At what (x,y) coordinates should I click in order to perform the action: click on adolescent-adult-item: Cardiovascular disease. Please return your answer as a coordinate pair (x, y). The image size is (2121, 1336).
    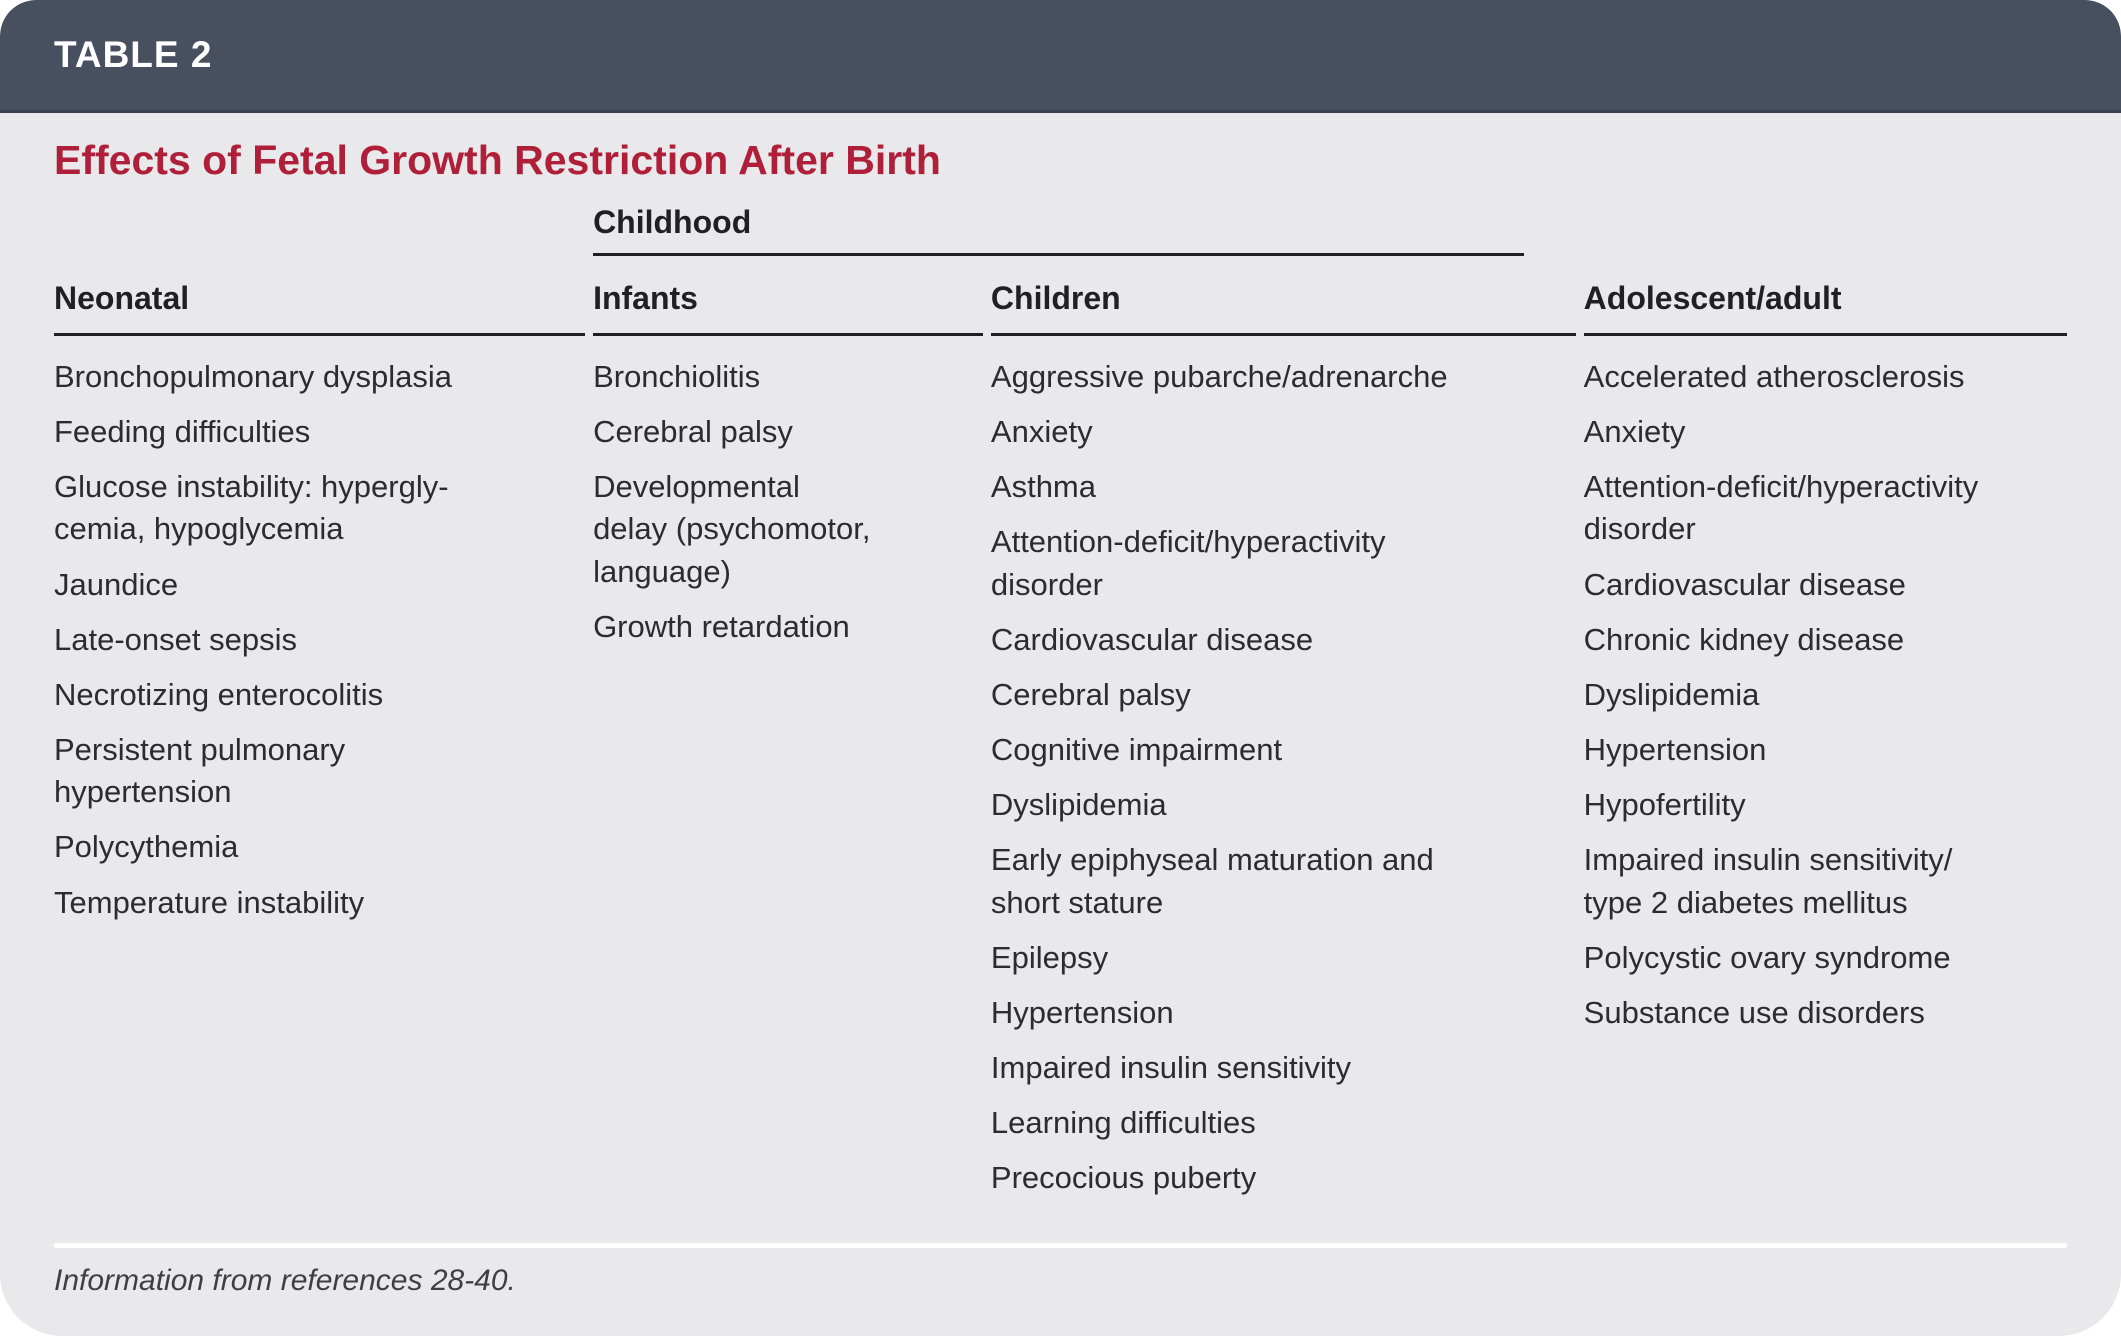
    Looking at the image, I should click on (1744, 584).